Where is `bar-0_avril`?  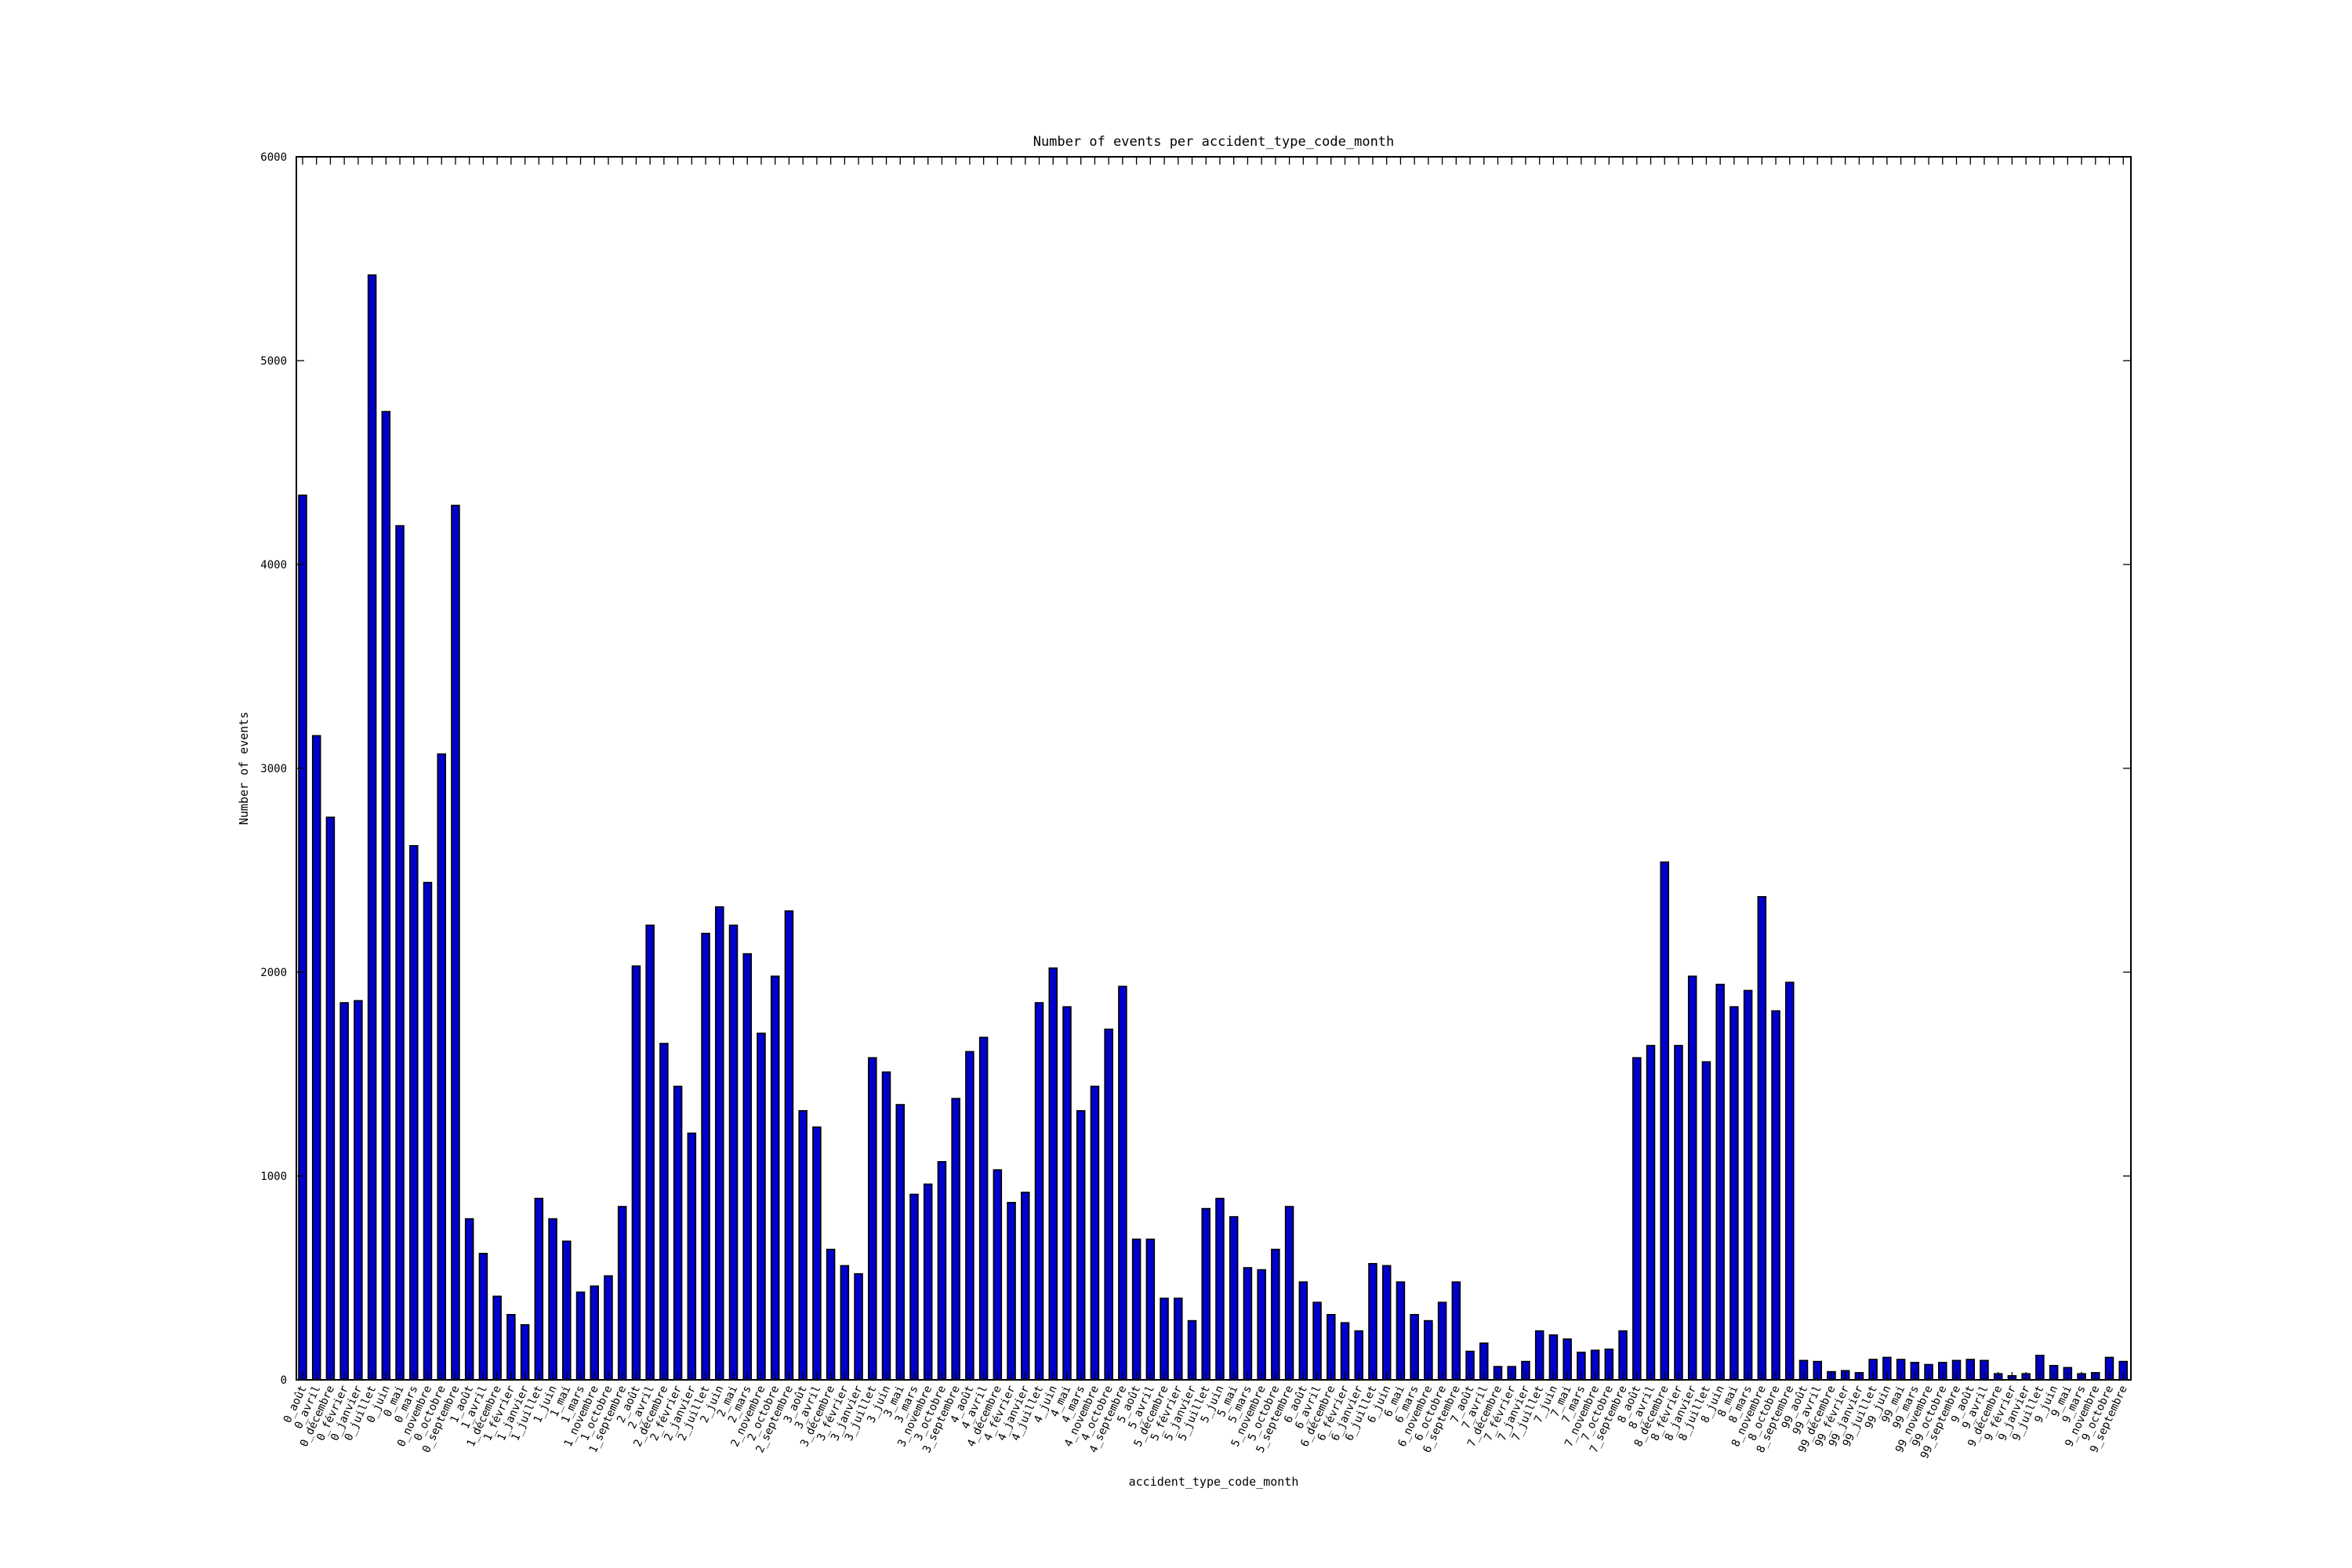
bar-0_avril is located at coordinates (316, 1058).